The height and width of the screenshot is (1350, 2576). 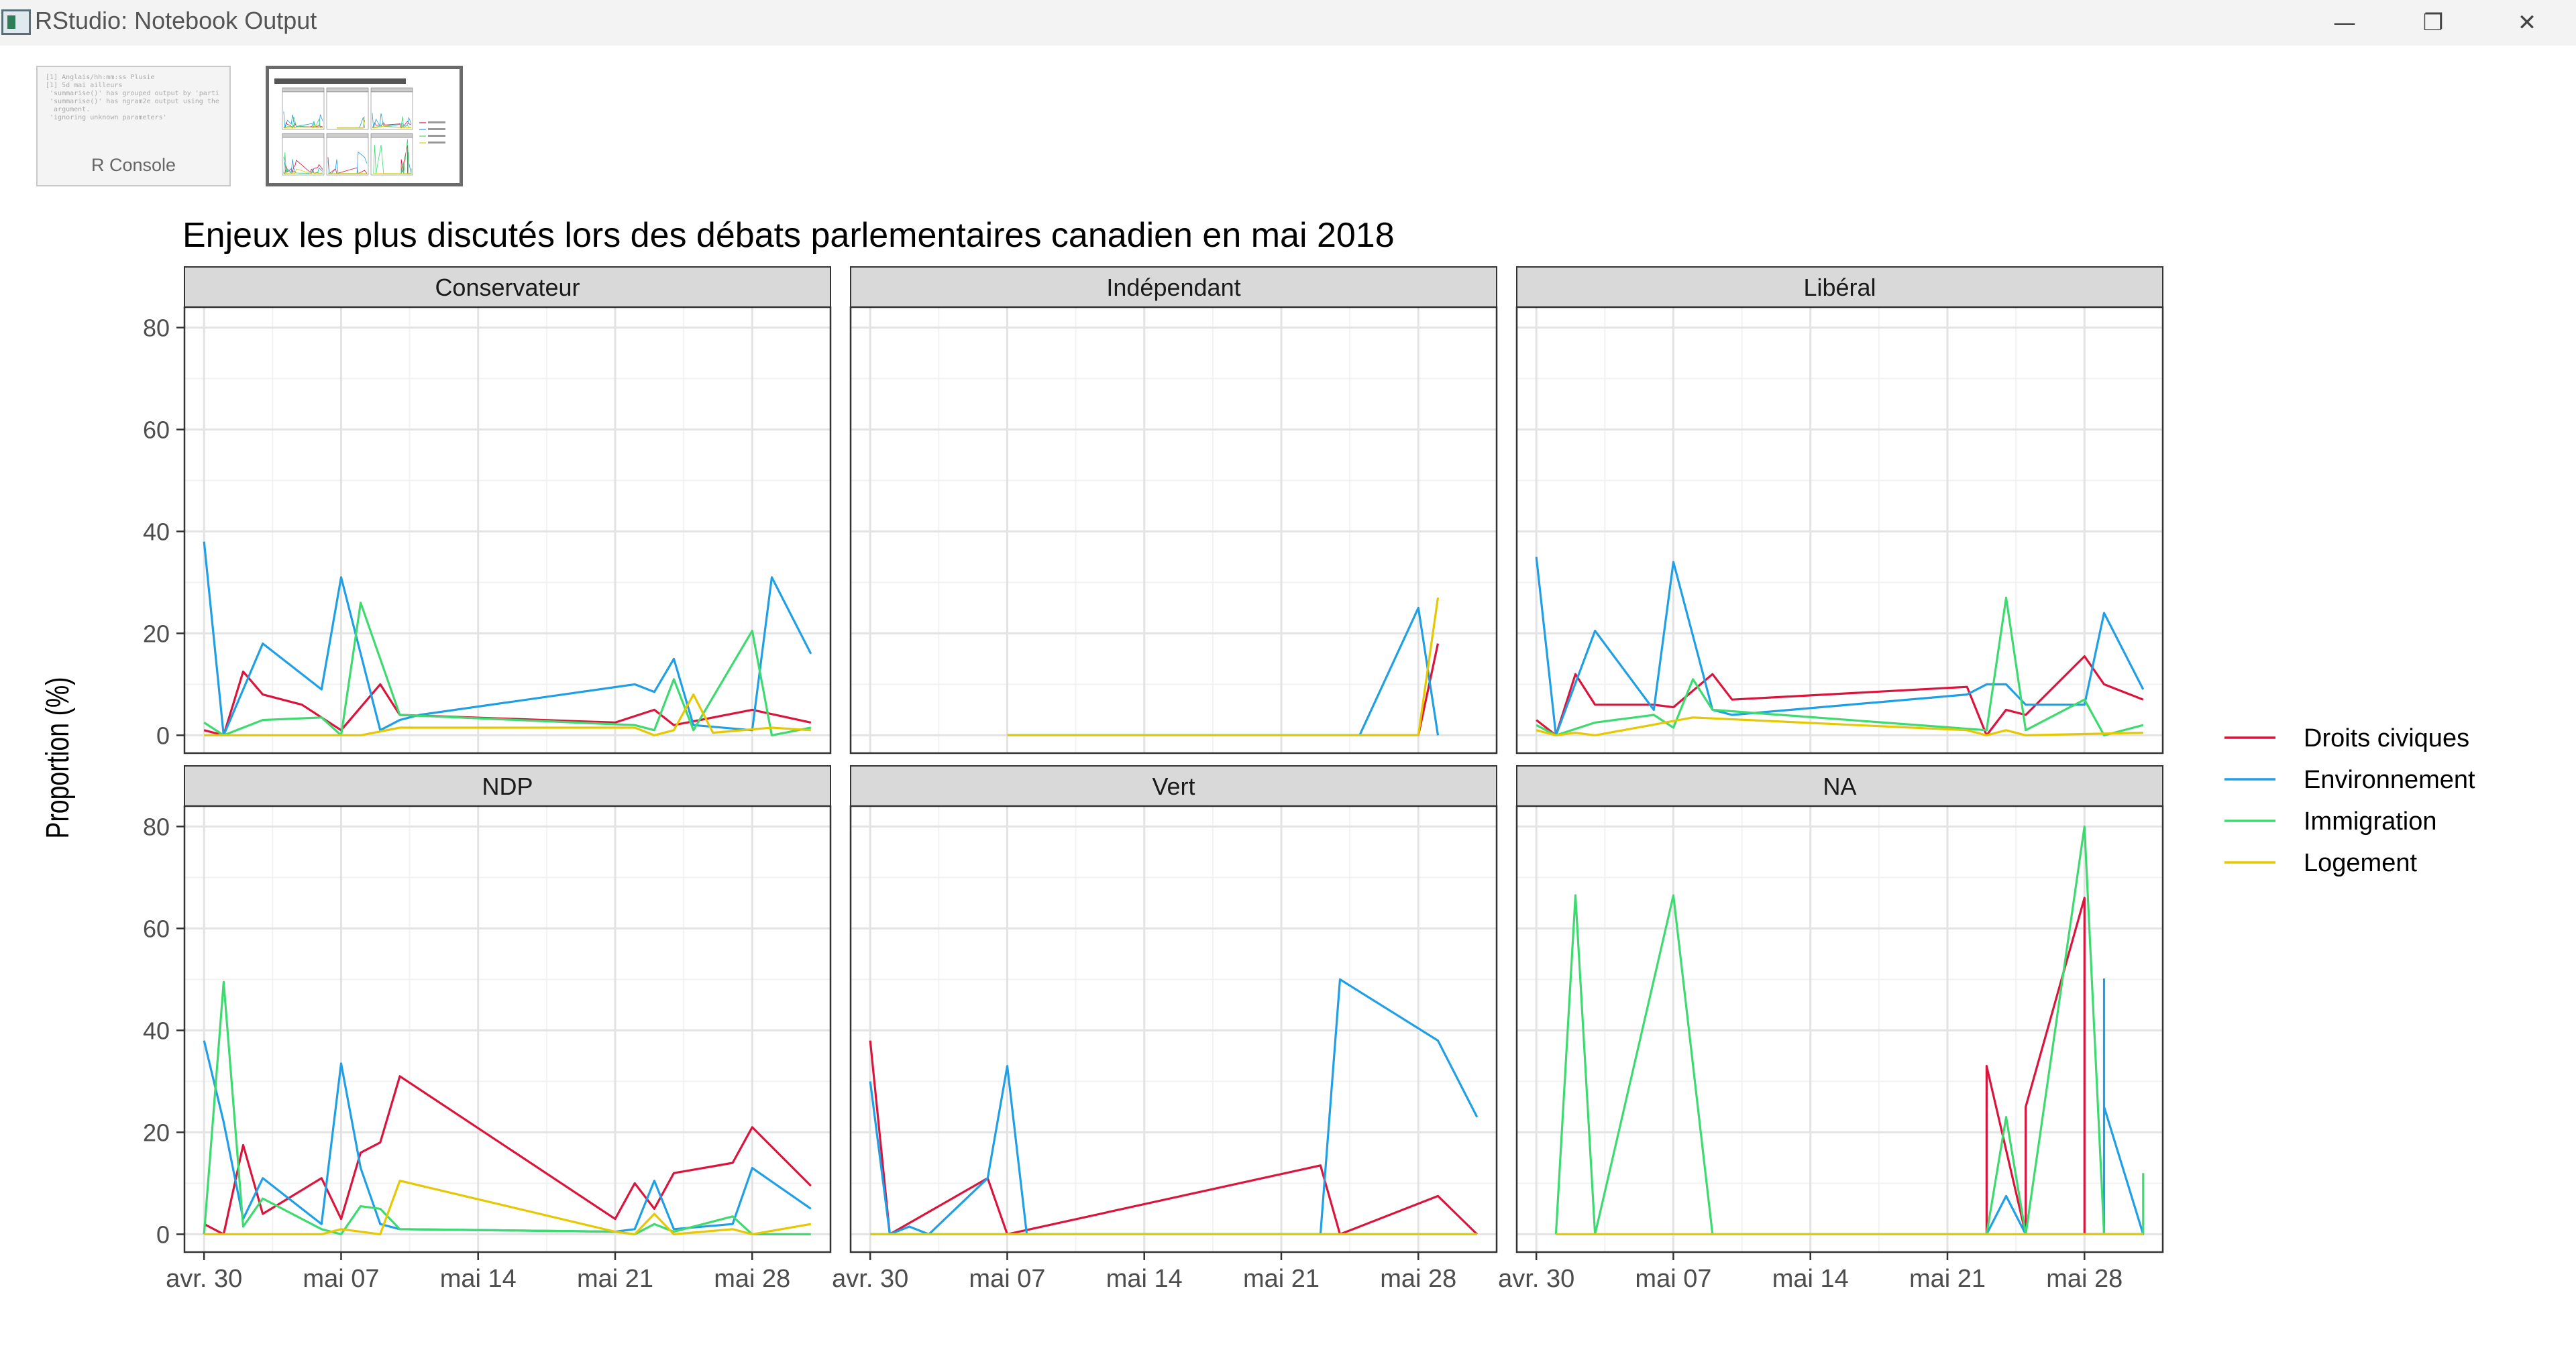 What do you see at coordinates (1839, 786) in the screenshot?
I see `facet-strip-label: NA` at bounding box center [1839, 786].